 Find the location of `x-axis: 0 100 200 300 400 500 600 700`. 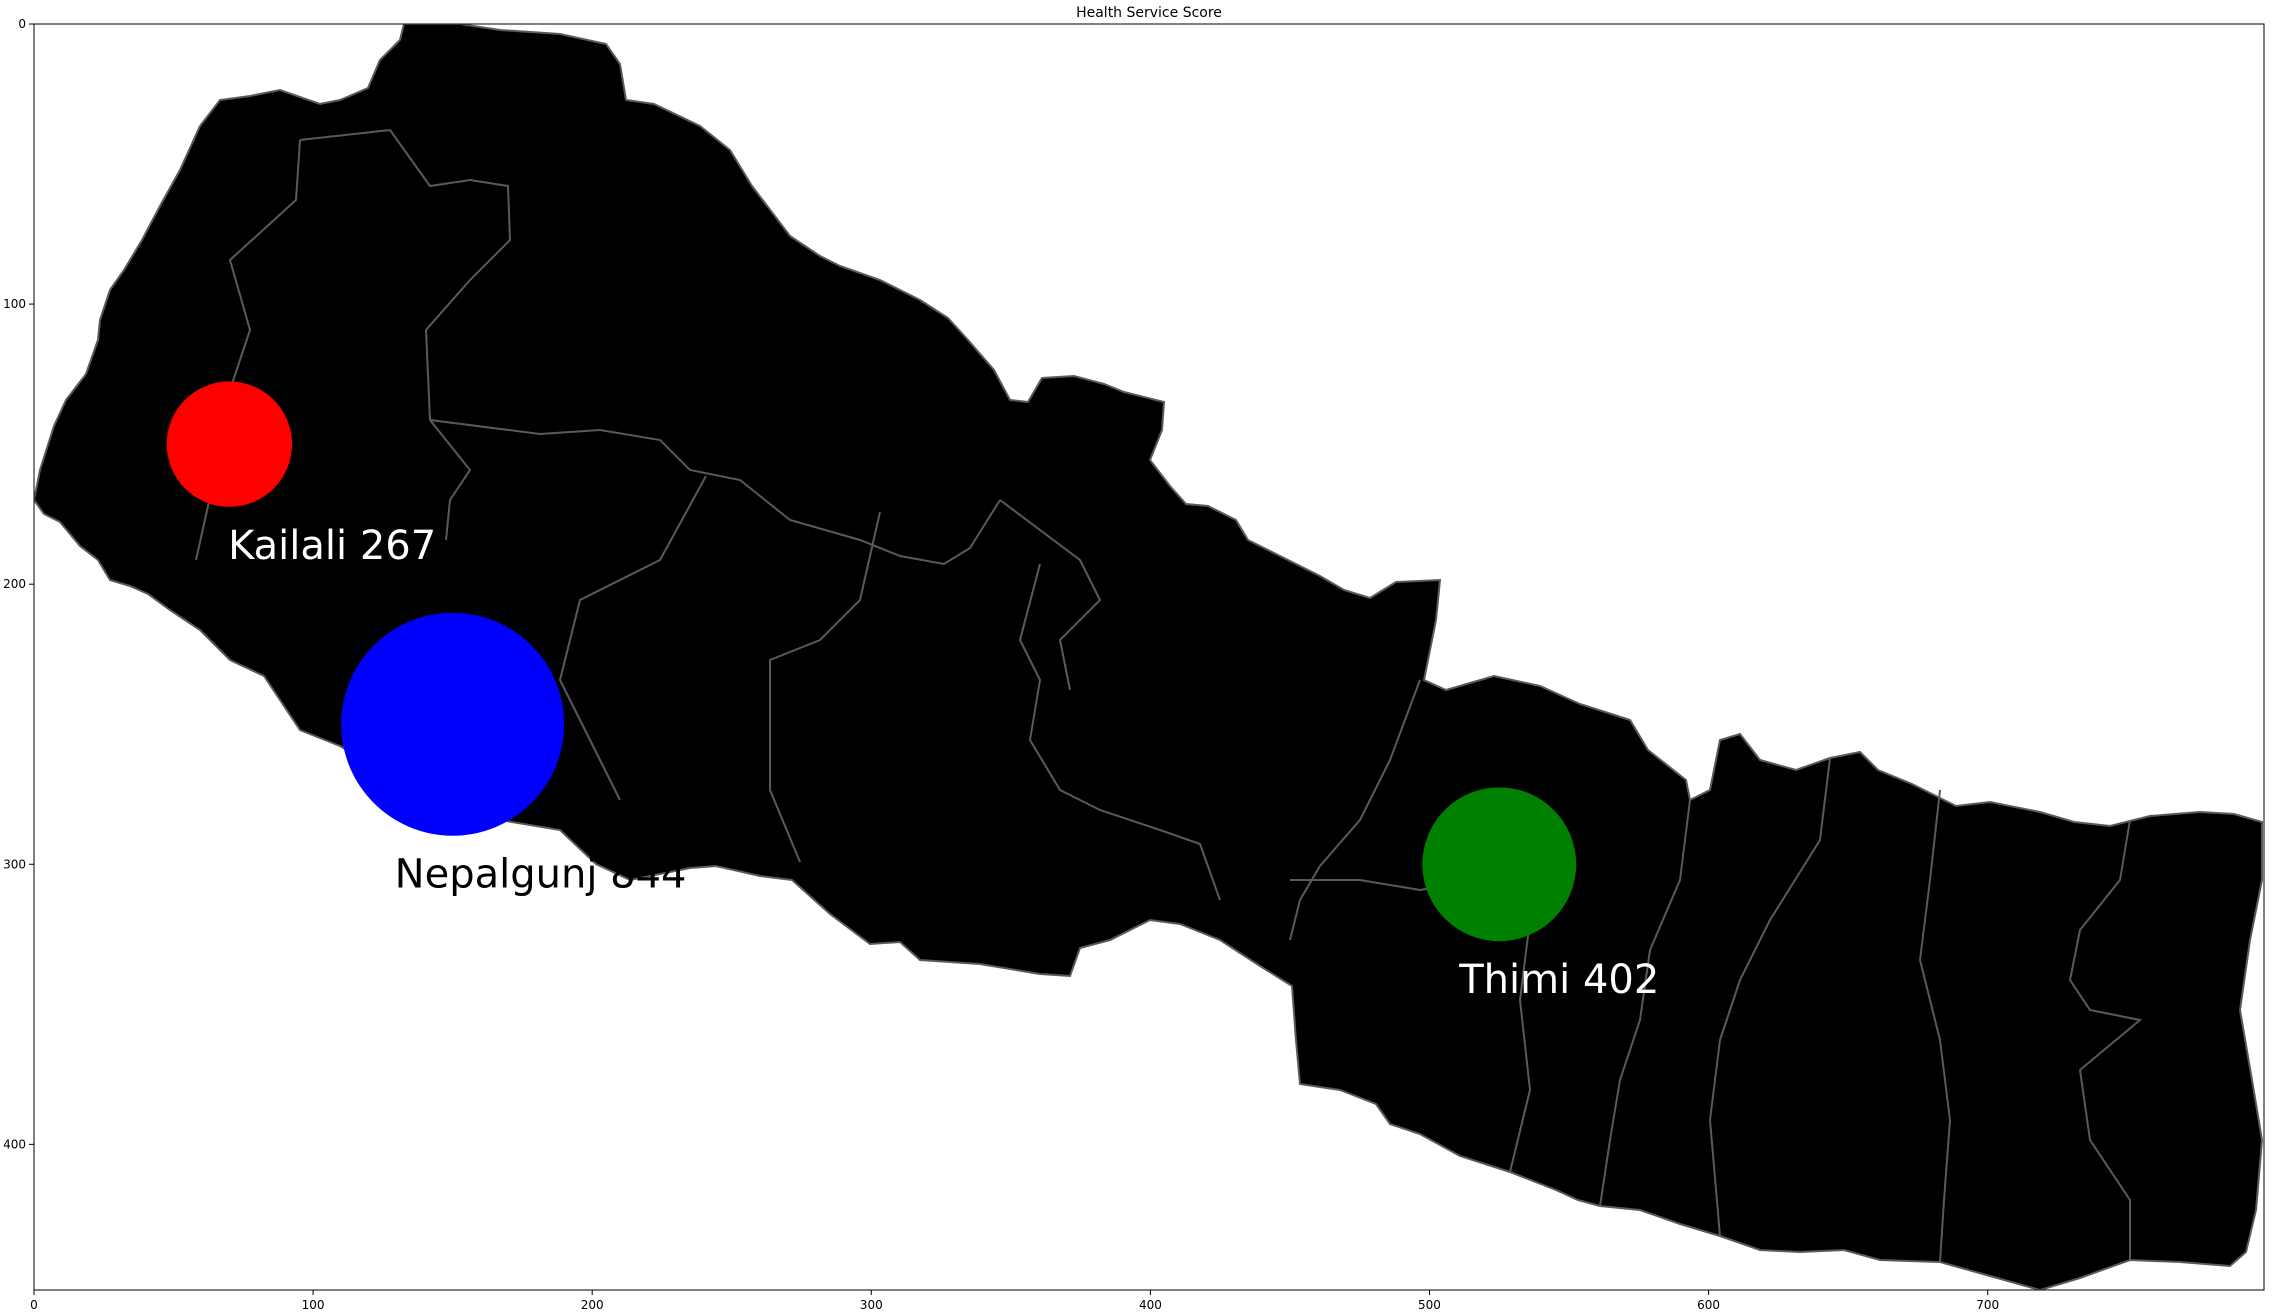

x-axis: 0 100 200 300 400 500 600 700 is located at coordinates (1014, 1301).